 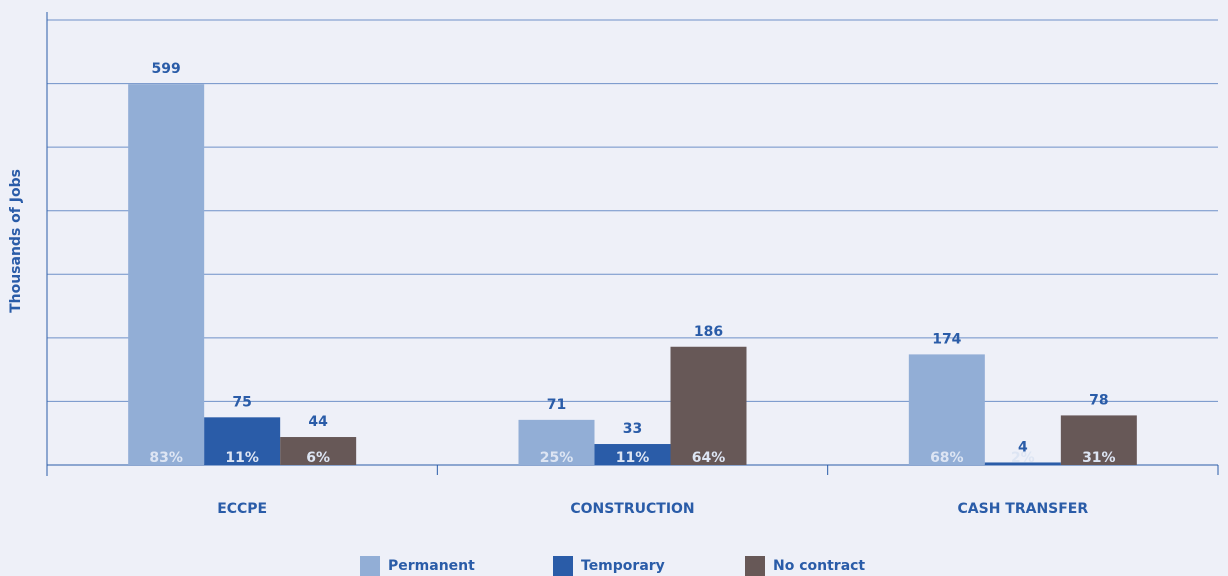 What do you see at coordinates (1023, 447) in the screenshot?
I see `data-label: 4` at bounding box center [1023, 447].